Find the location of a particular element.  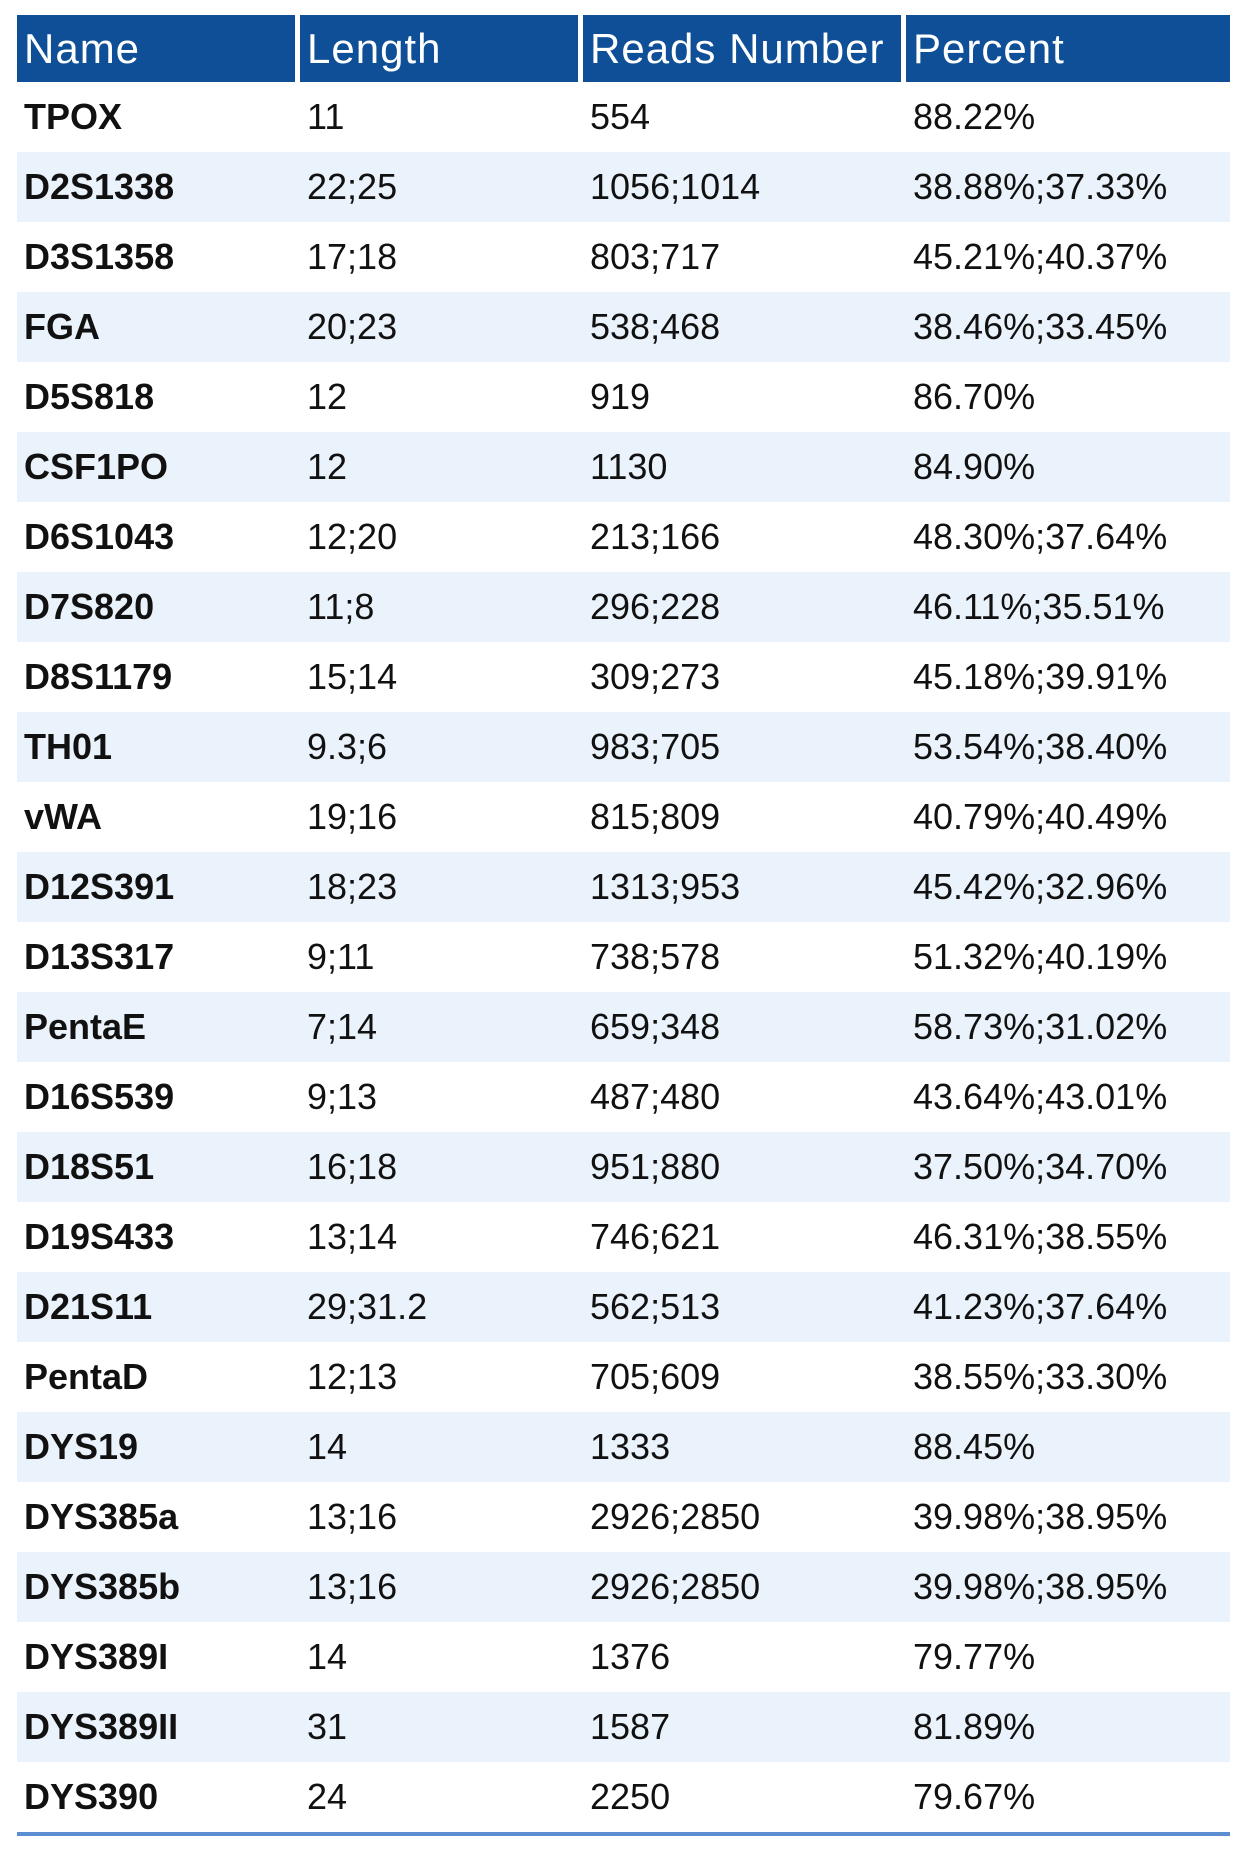

cell-percent: 38.46%;33.45% is located at coordinates (1068, 327).